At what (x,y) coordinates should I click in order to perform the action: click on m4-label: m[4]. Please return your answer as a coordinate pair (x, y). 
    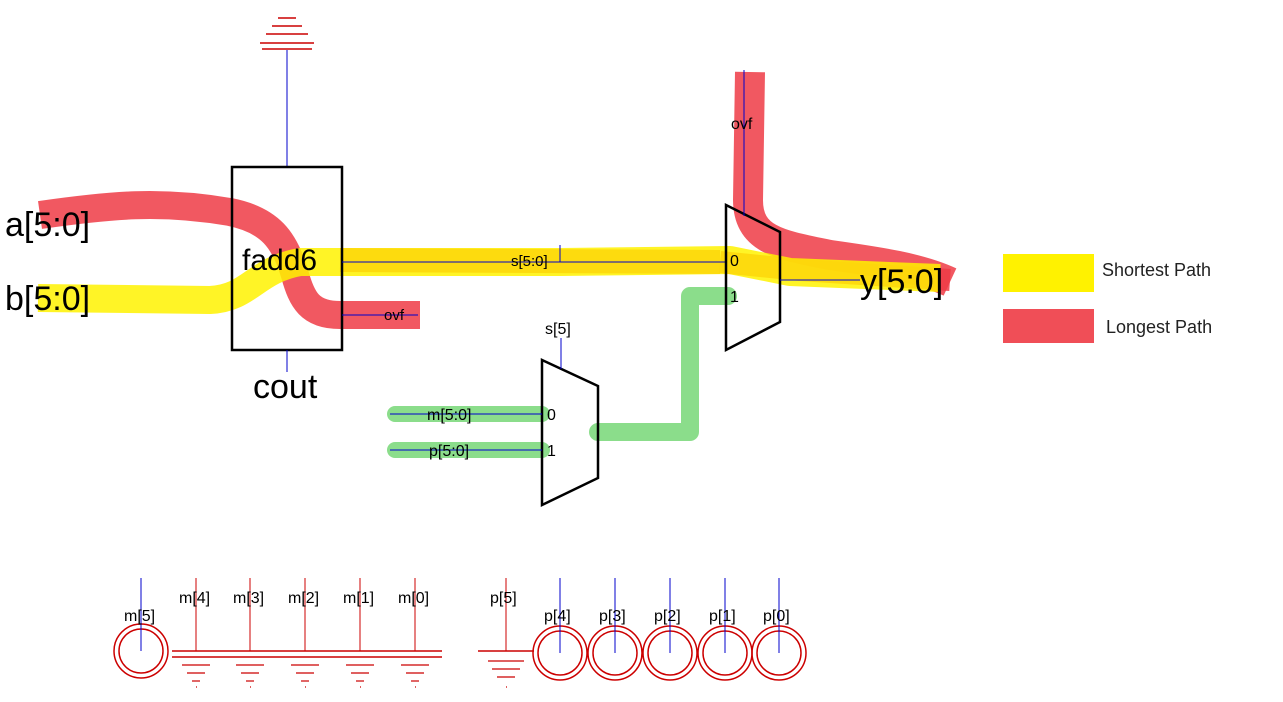
    Looking at the image, I should click on (194, 598).